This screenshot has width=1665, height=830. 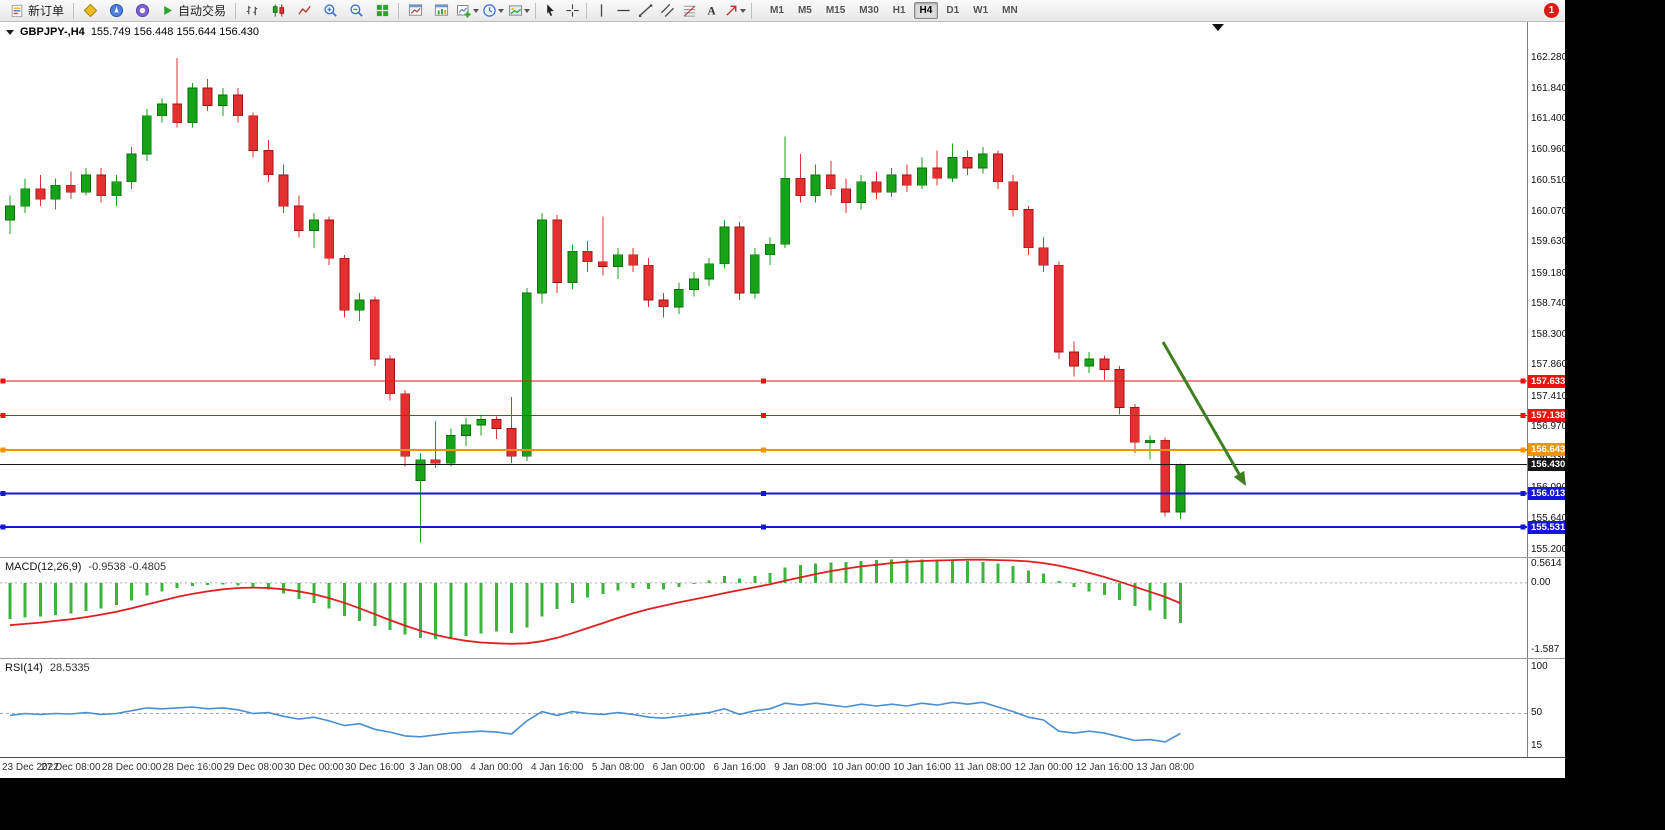 I want to click on price-line-badge: 155.531, so click(x=1546, y=527).